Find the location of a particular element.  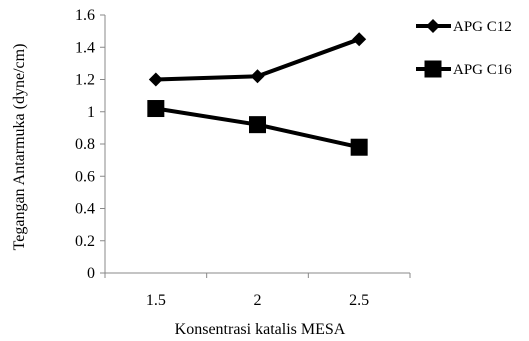

y-tick-label: 0 is located at coordinates (91, 273).